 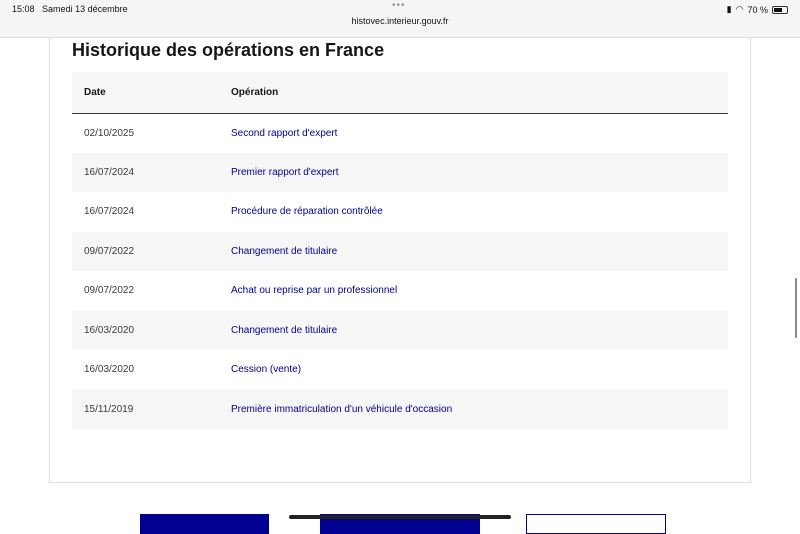 What do you see at coordinates (479, 93) in the screenshot?
I see `column-header-operation: Opération` at bounding box center [479, 93].